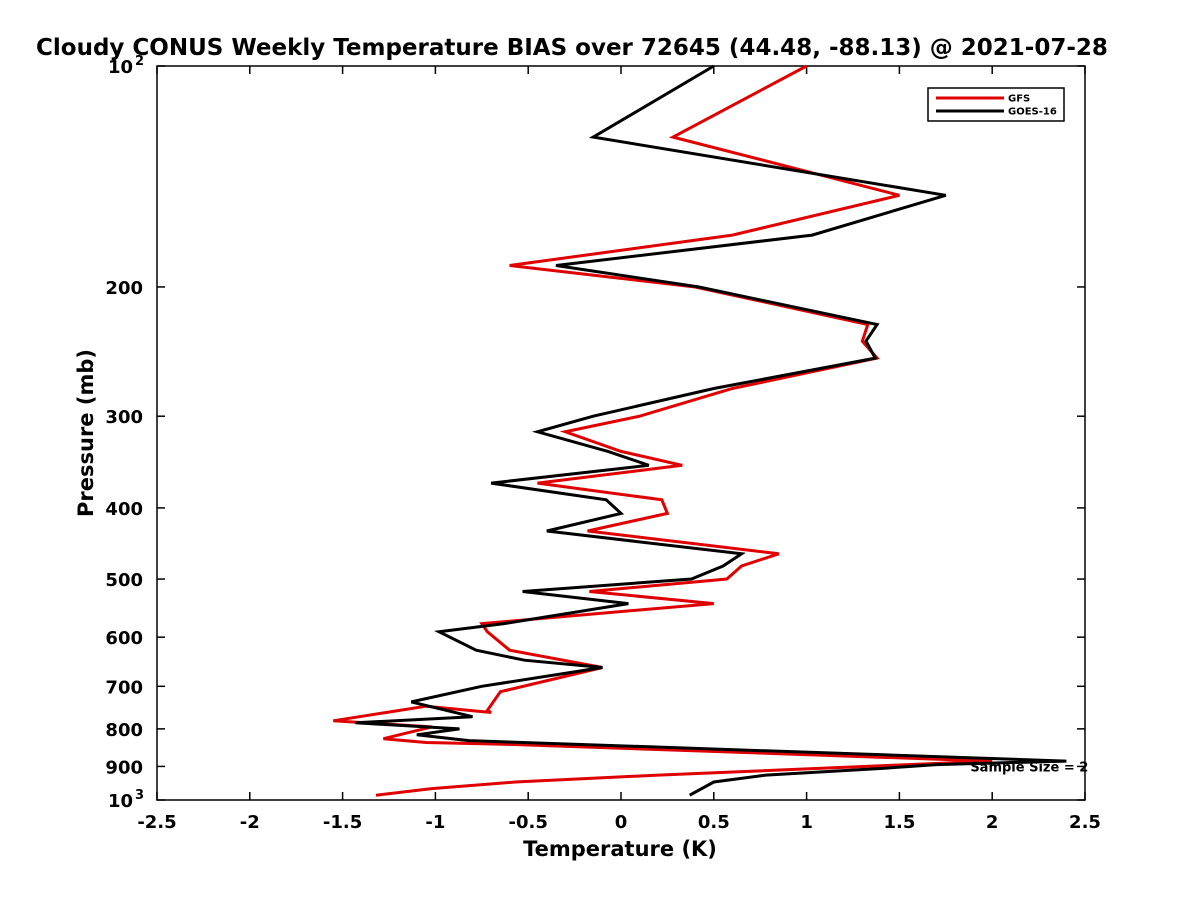  I want to click on x-tick-label: 2, so click(992, 822).